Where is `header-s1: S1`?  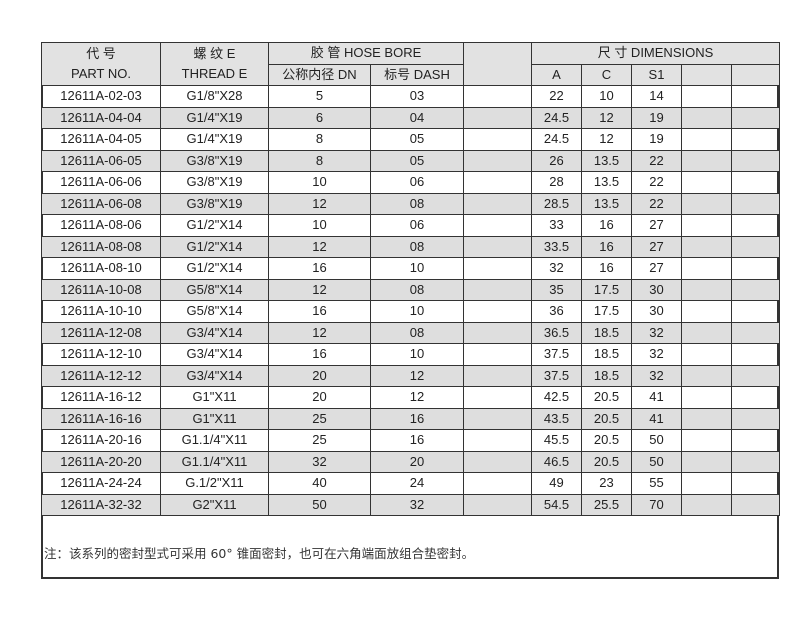
header-s1: S1 is located at coordinates (656, 74).